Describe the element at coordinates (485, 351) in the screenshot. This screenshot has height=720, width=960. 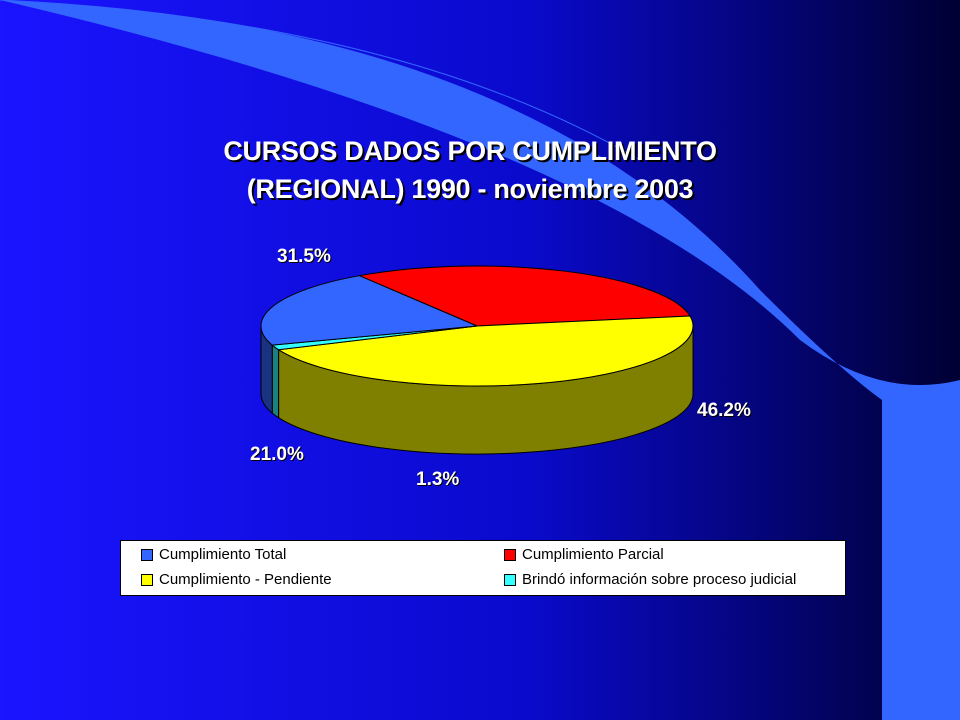
I see `pie-slice-cumplimiento-pendiente` at that location.